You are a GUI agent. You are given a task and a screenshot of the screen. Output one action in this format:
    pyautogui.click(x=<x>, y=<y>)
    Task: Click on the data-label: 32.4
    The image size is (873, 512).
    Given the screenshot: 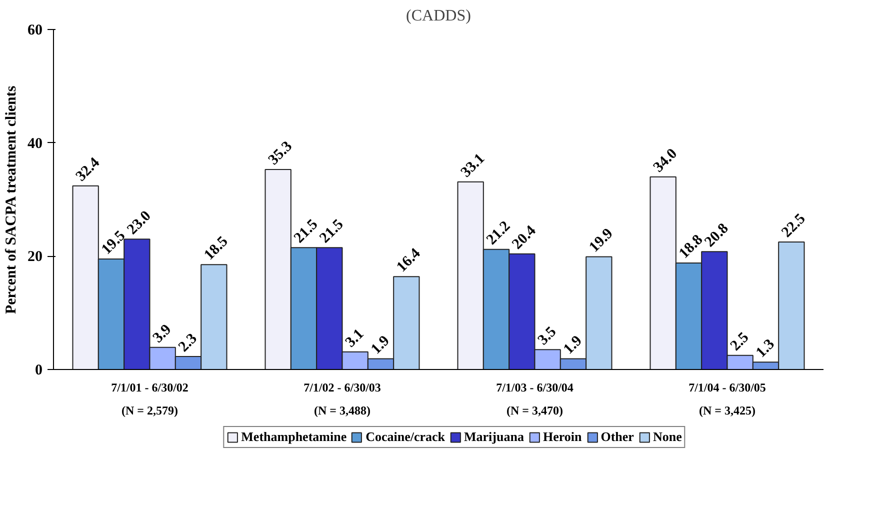 What is the action you would take?
    pyautogui.click(x=88, y=169)
    